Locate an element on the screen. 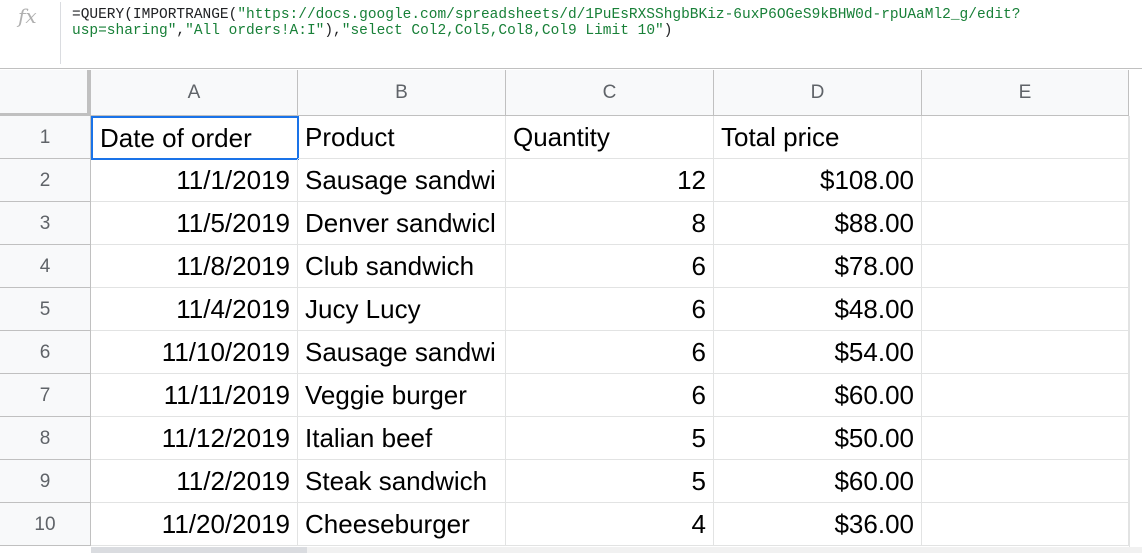 The height and width of the screenshot is (553, 1142). cell-e3 is located at coordinates (1025, 223).